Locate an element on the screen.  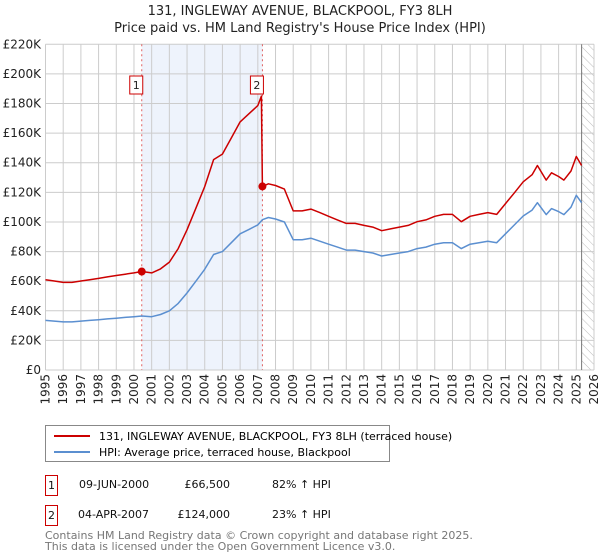
sale-hpi-change: 82% ↑ HPI is located at coordinates (301, 484).